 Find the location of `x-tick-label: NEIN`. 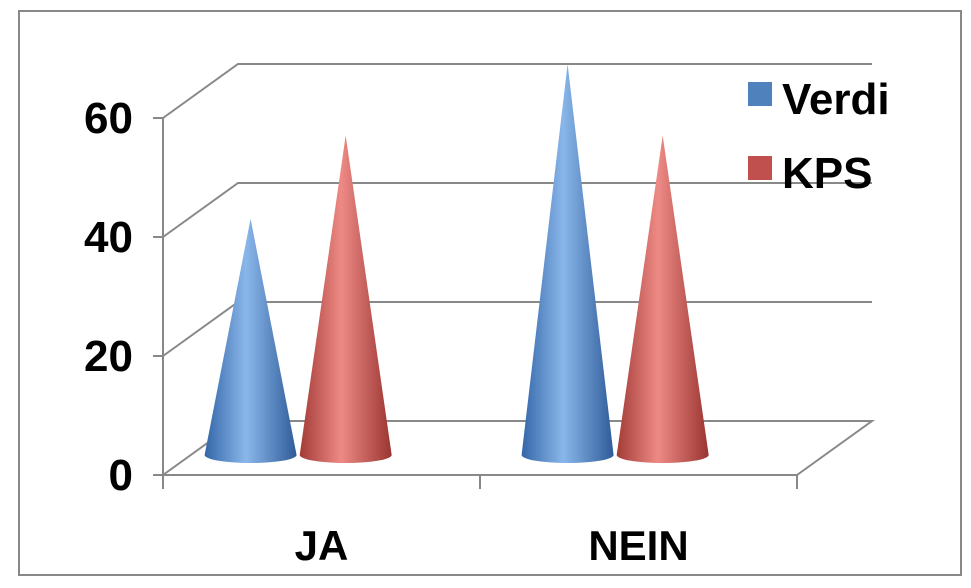

x-tick-label: NEIN is located at coordinates (638, 545).